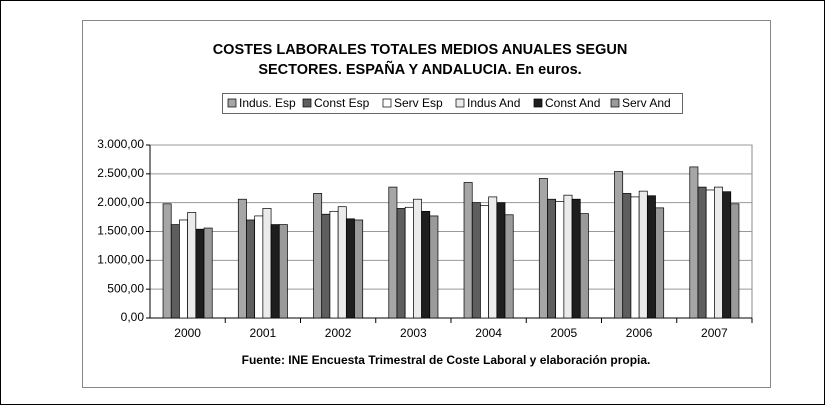  Describe the element at coordinates (488, 333) in the screenshot. I see `x-tick-label: 2004` at that location.